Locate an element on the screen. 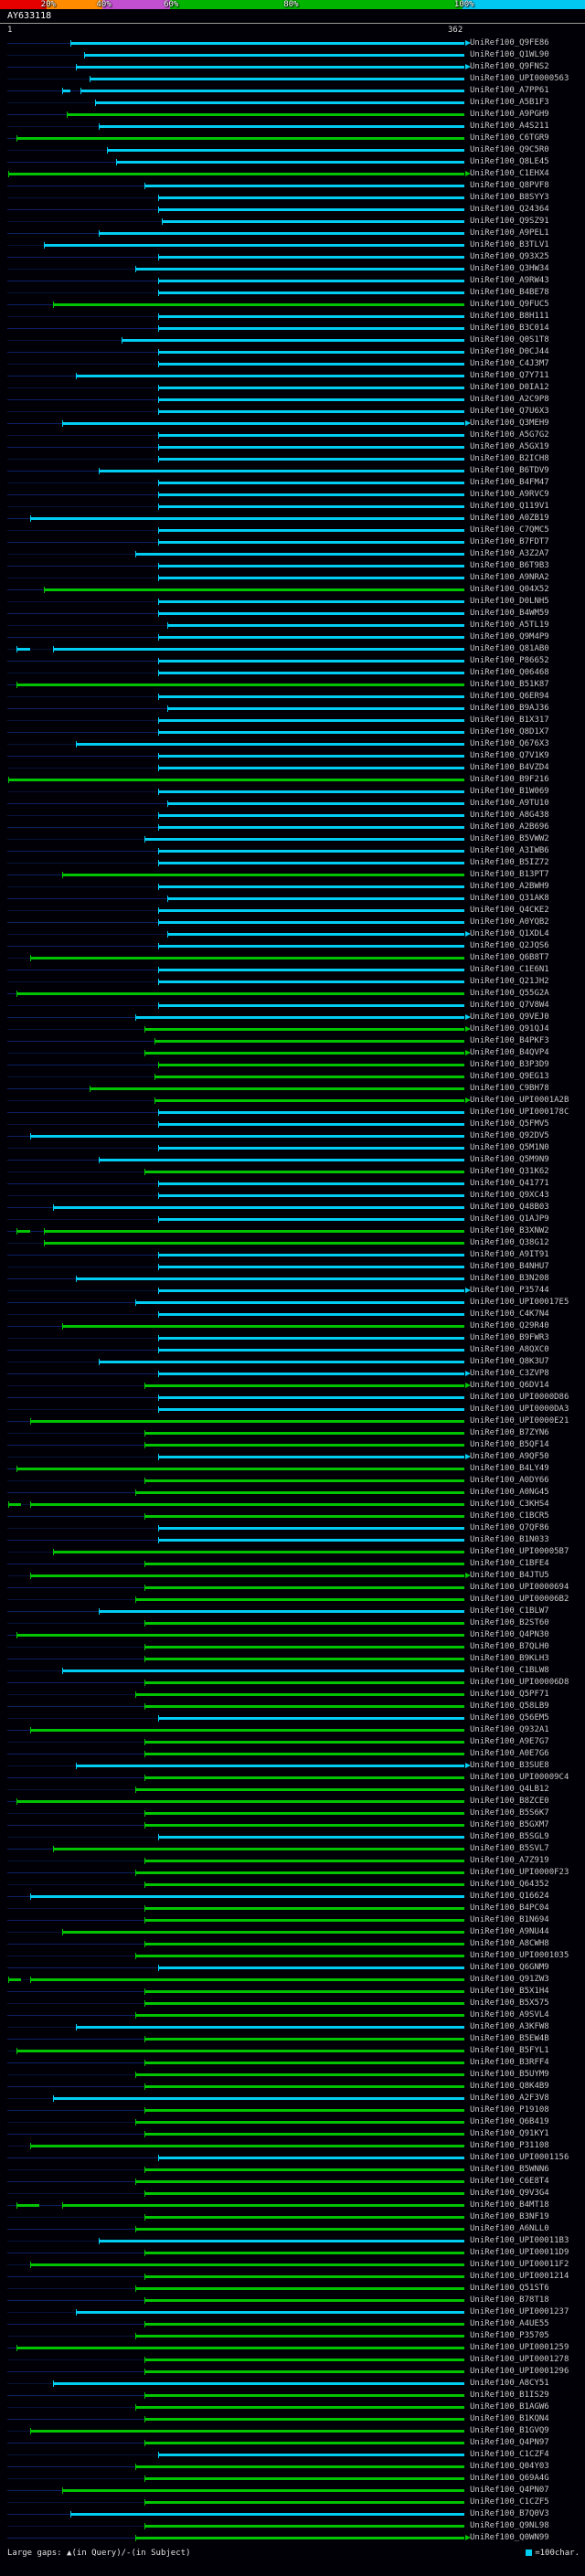 This screenshot has height=2576, width=585. hit-label: UniRef100_Q04X52 is located at coordinates (510, 589).